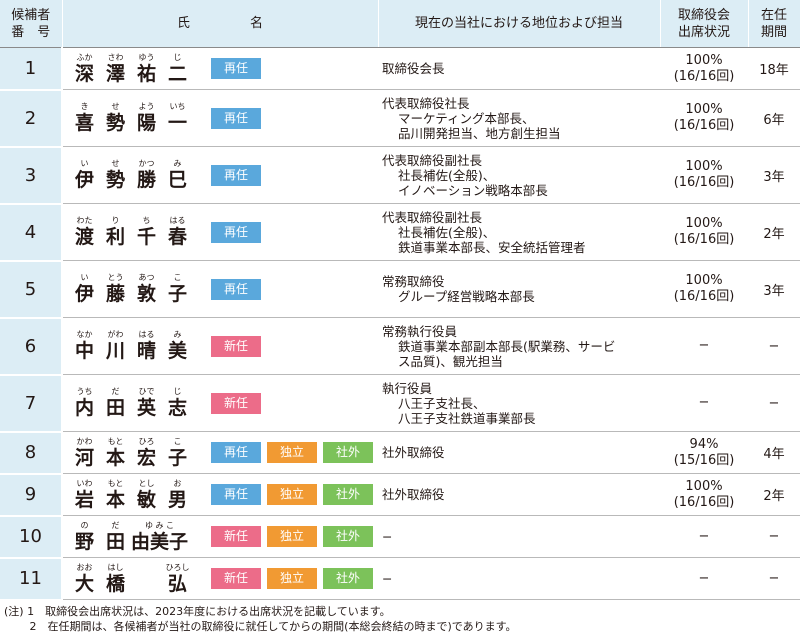  What do you see at coordinates (31, 24) in the screenshot?
I see `header-candidate-number: 候補者番 号` at bounding box center [31, 24].